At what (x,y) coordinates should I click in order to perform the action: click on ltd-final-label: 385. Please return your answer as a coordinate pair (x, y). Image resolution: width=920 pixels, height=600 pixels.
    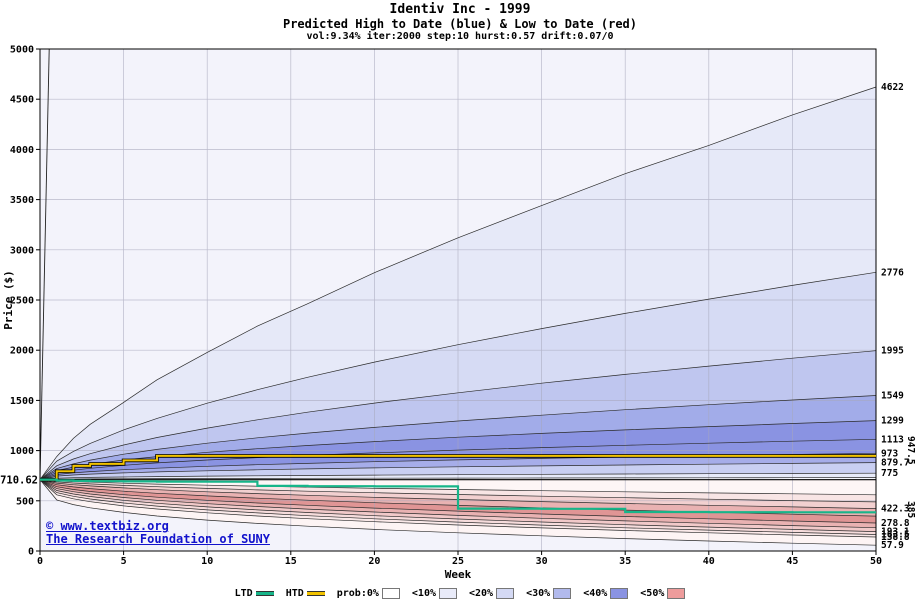
    Looking at the image, I should click on (910, 509).